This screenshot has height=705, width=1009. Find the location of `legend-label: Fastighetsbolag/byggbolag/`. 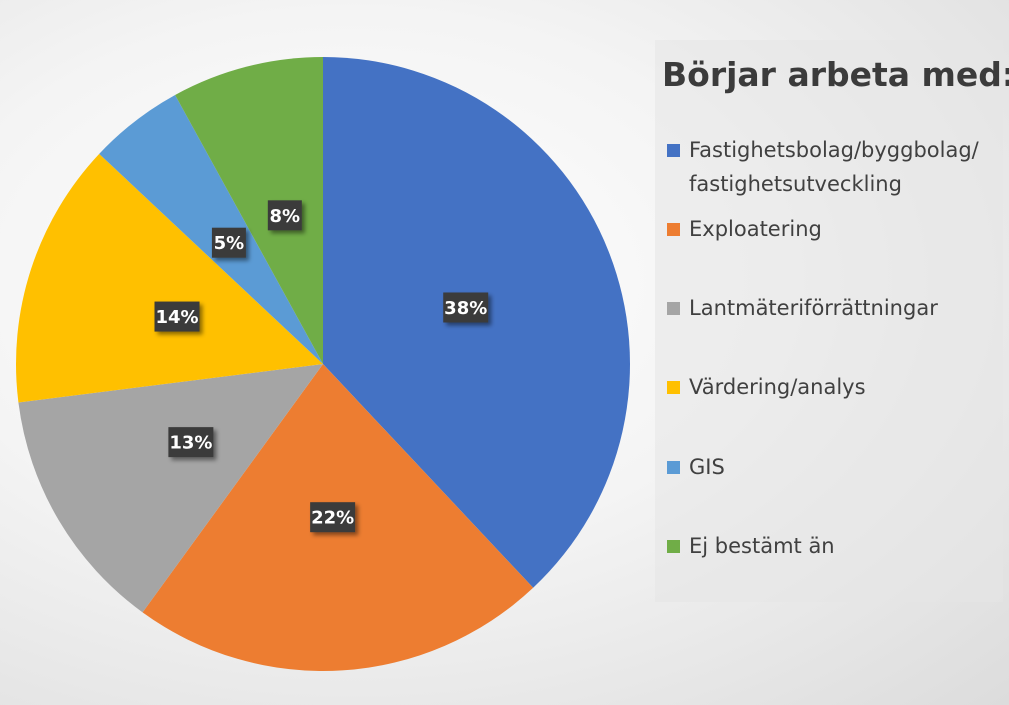

legend-label: Fastighetsbolag/byggbolag/ is located at coordinates (834, 150).